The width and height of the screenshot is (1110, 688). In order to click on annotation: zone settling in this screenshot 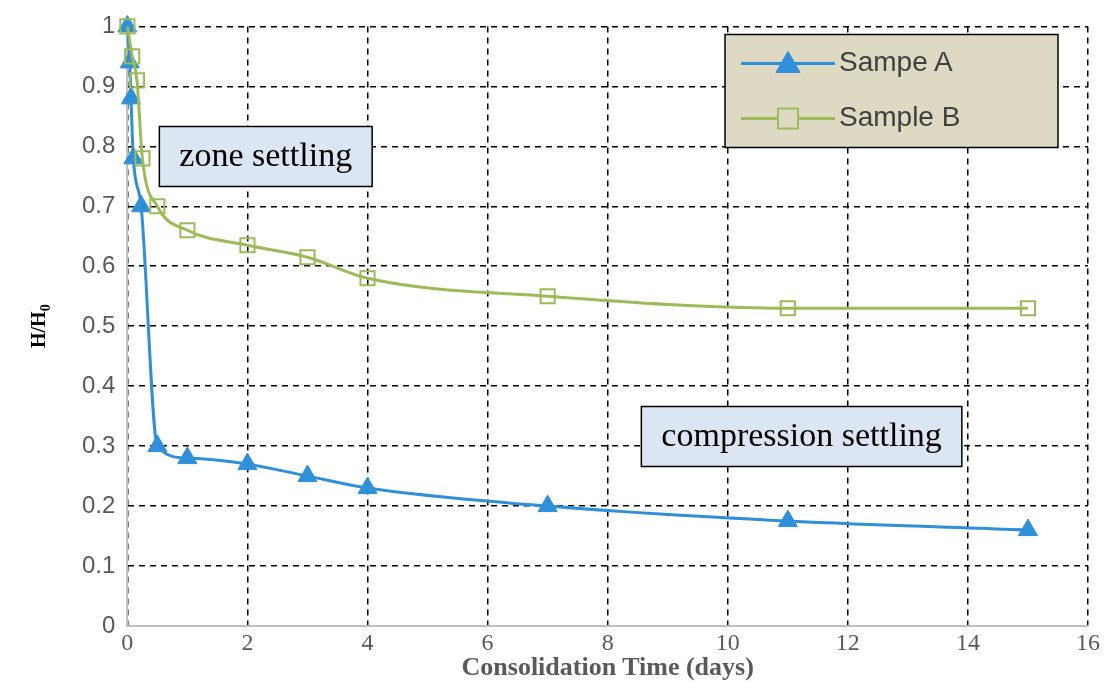, I will do `click(266, 155)`.